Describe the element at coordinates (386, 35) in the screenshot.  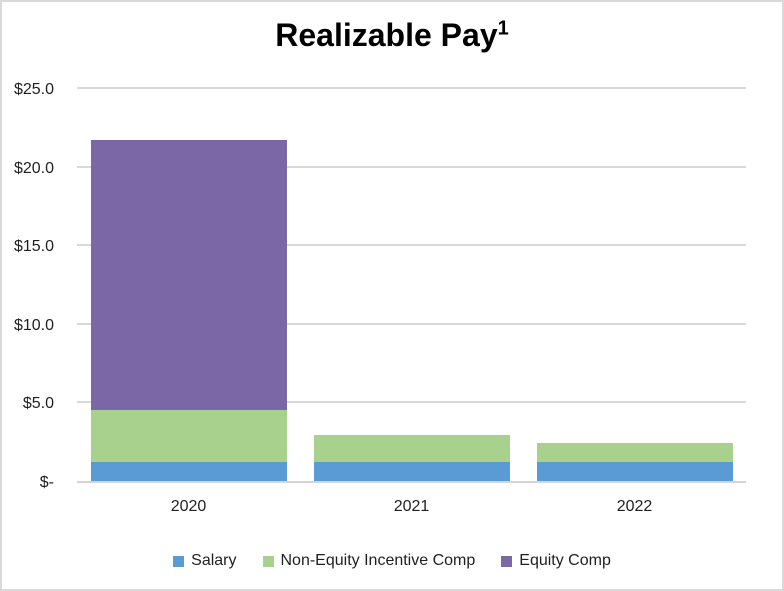
I see `chart-title-text: Realizable Pay` at that location.